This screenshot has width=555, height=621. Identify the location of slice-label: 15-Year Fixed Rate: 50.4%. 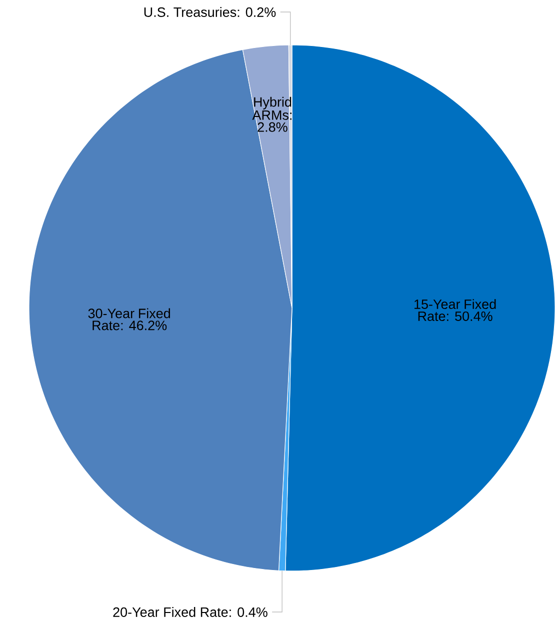
(455, 310).